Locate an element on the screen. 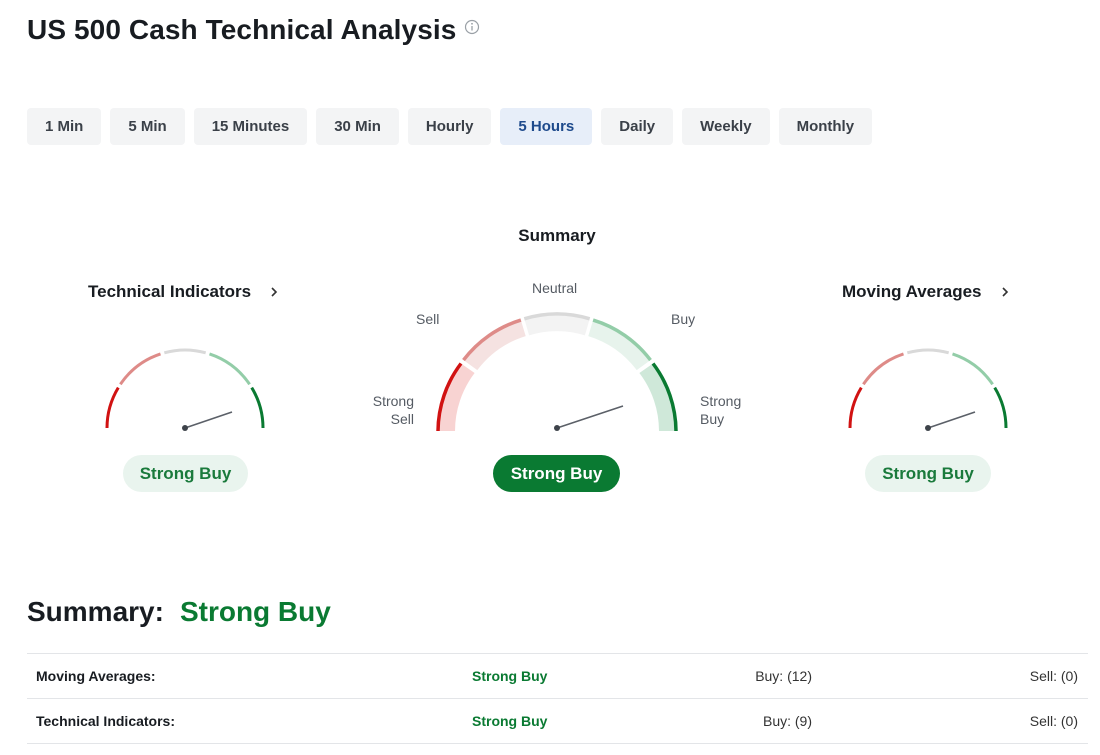 Image resolution: width=1100 pixels, height=755 pixels. gauge-label-strong-buy: Strong Buy is located at coordinates (721, 410).